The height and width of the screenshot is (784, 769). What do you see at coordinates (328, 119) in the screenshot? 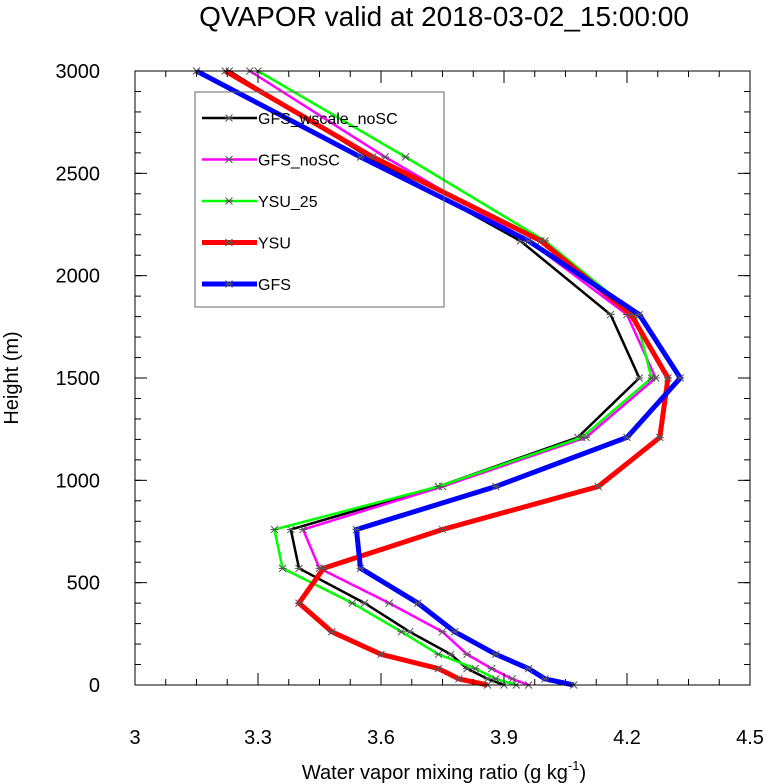
I see `legend-label: GFS_wscale_noSC` at bounding box center [328, 119].